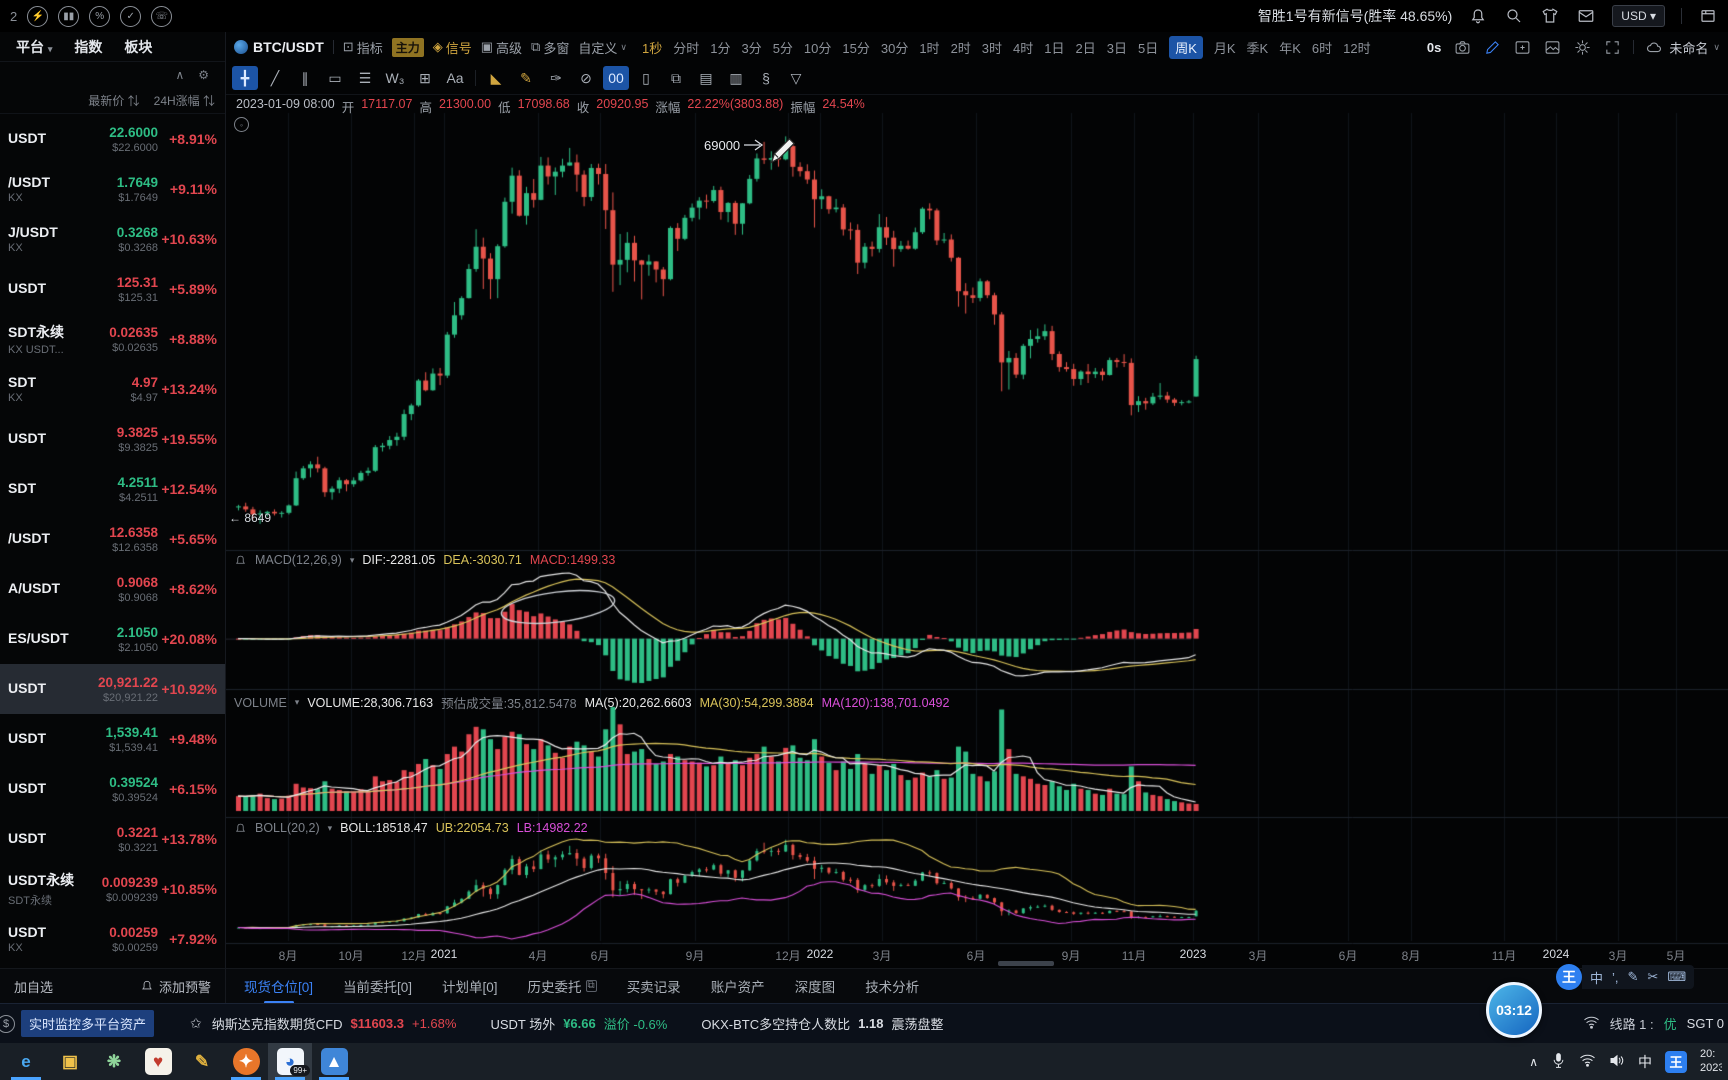  What do you see at coordinates (1711, 1061) in the screenshot?
I see `taskbar-clock: 20: 2023` at bounding box center [1711, 1061].